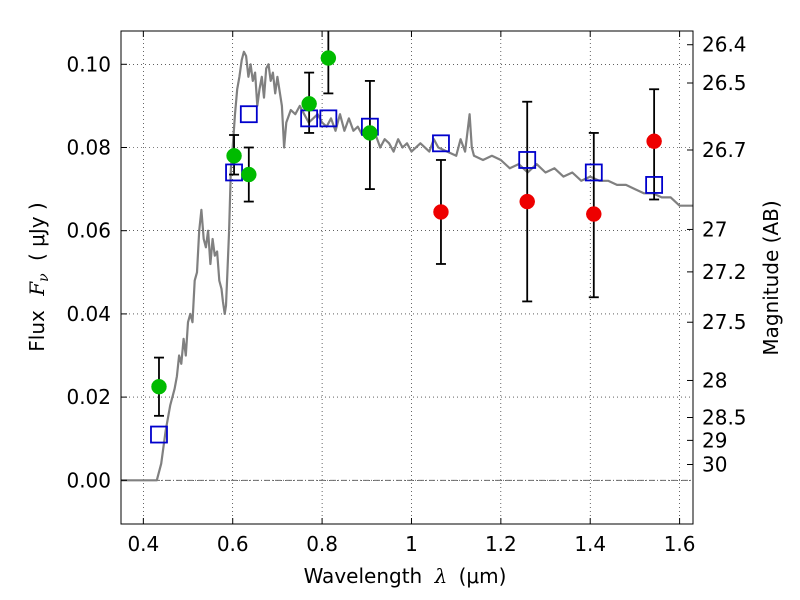 The image size is (800, 600). I want to click on y-tick-label: 0.02, so click(88, 397).